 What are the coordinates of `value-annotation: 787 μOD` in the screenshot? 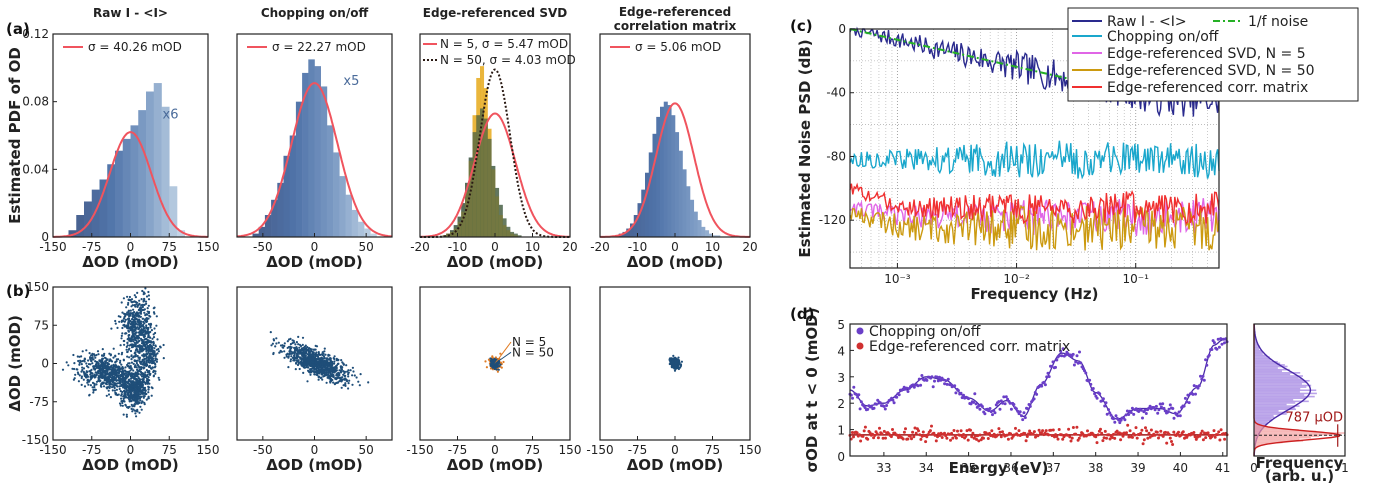 It's located at (1314, 418).